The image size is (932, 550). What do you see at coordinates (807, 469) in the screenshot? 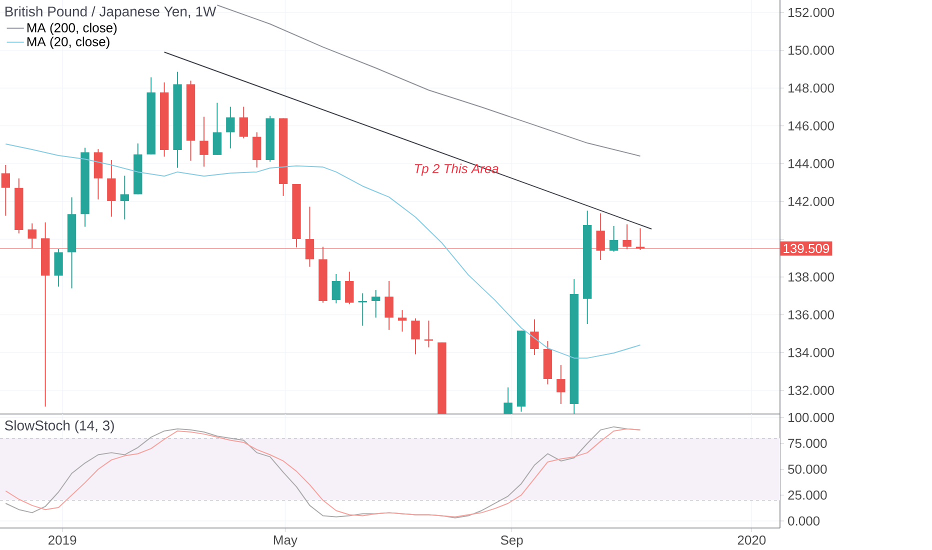
I see `y-tick-label: 50.000` at bounding box center [807, 469].